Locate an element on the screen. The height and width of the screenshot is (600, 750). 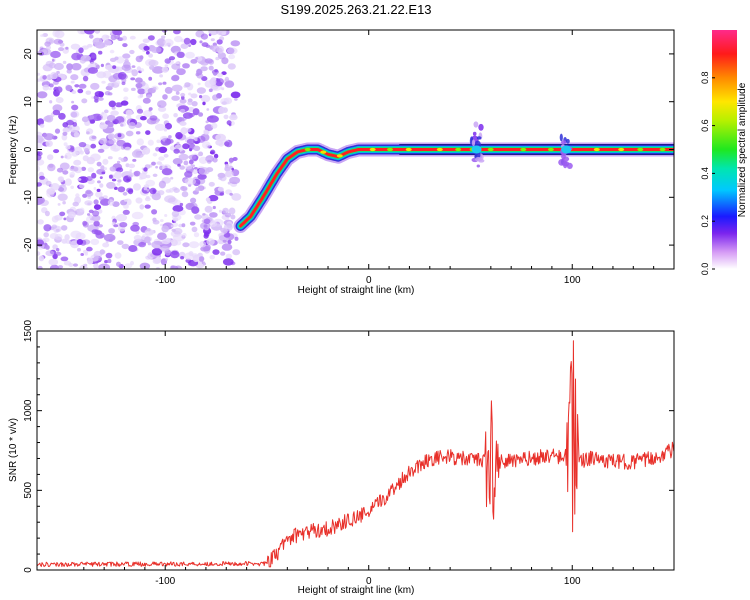
spectrogram-xtick-label: 0 is located at coordinates (369, 280).